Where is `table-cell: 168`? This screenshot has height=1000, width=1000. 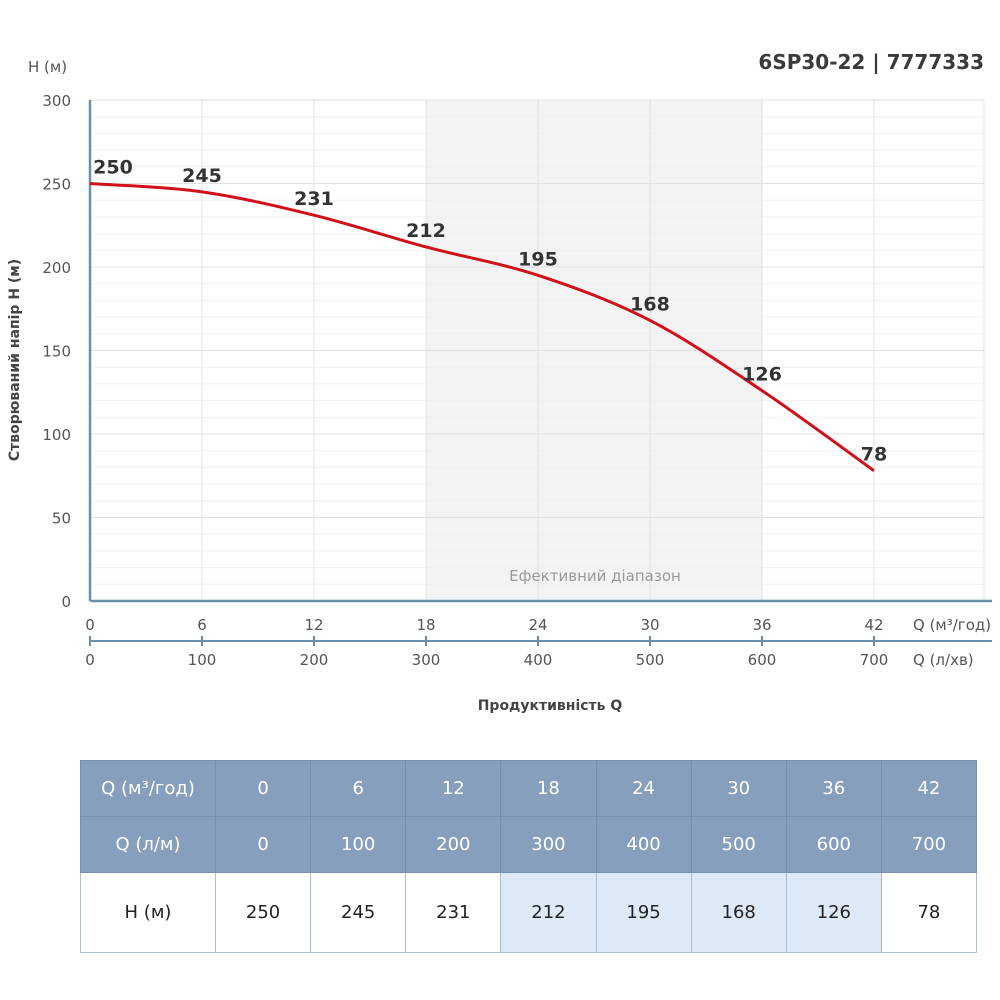 table-cell: 168 is located at coordinates (738, 912).